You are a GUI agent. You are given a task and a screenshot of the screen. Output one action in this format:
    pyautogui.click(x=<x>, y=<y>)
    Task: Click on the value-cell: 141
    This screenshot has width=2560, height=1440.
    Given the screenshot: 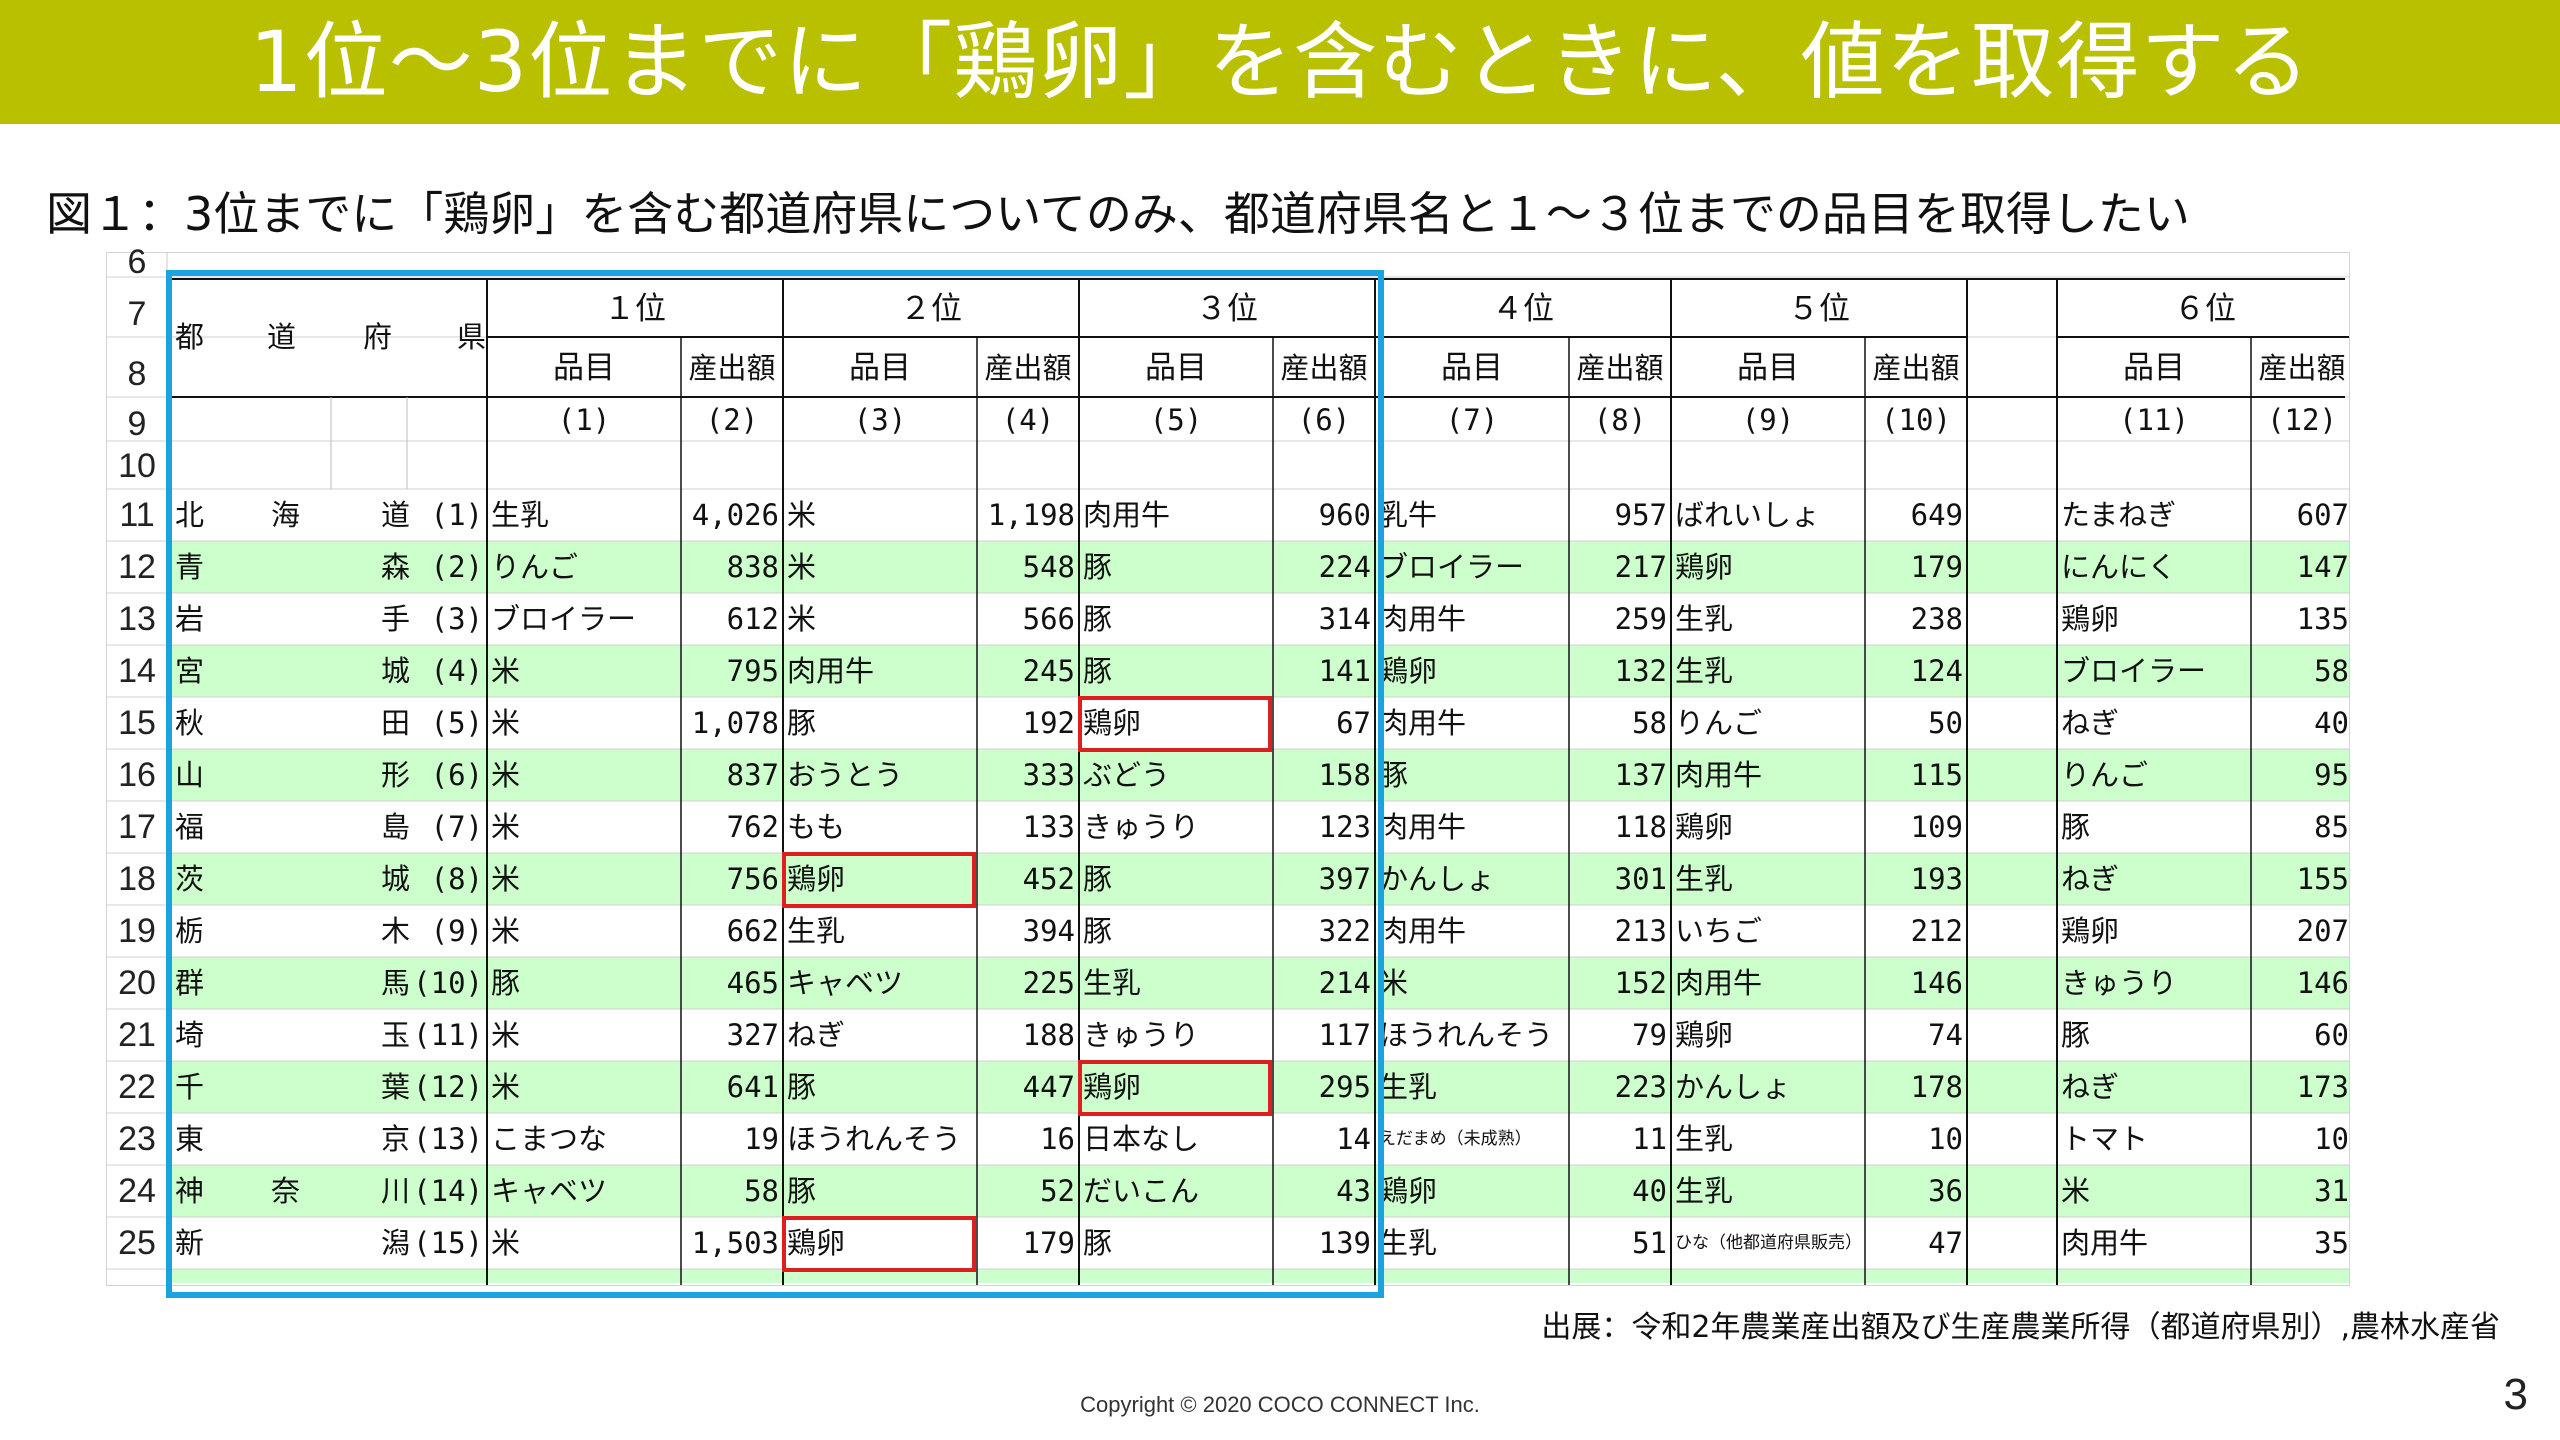 What is the action you would take?
    pyautogui.click(x=1344, y=671)
    